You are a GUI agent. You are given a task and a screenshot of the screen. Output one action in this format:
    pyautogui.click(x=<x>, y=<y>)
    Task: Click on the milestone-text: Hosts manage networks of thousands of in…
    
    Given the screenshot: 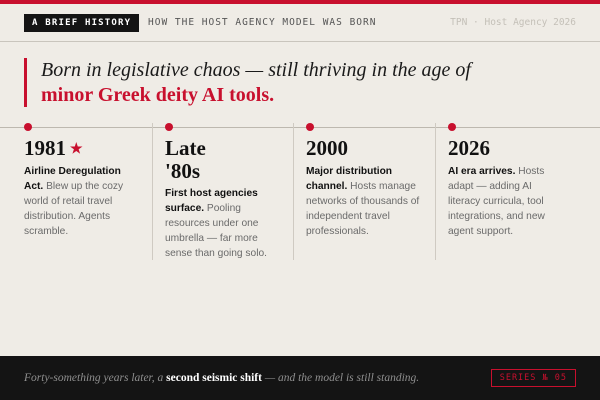 What is the action you would take?
    pyautogui.click(x=363, y=209)
    